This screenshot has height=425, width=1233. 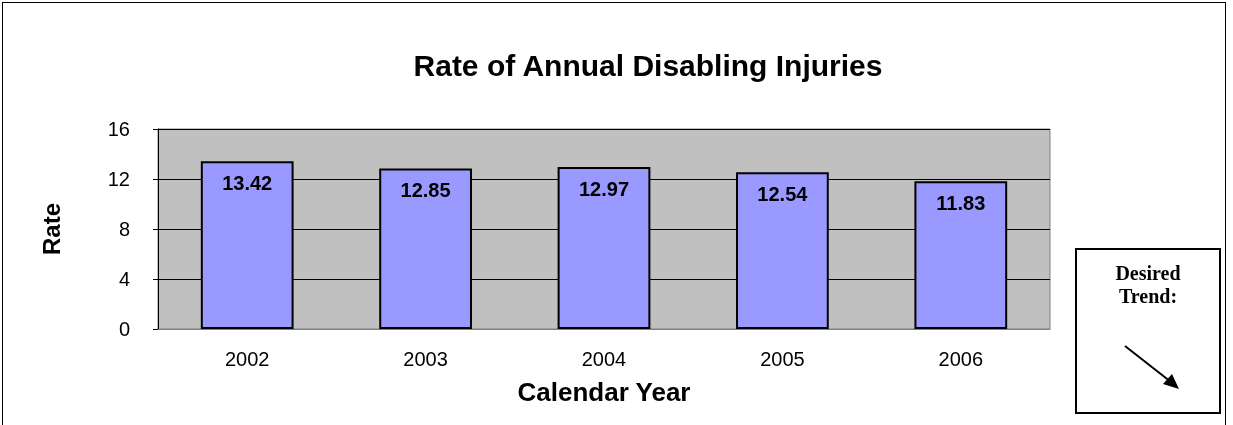 What do you see at coordinates (247, 359) in the screenshot?
I see `x-tick-label: 2002` at bounding box center [247, 359].